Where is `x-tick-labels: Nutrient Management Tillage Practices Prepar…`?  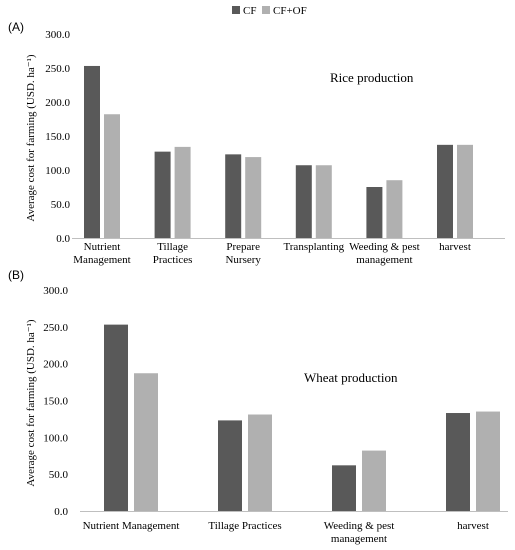
x-tick-labels: Nutrient Management Tillage Practices Prepar… is located at coordinates (272, 253).